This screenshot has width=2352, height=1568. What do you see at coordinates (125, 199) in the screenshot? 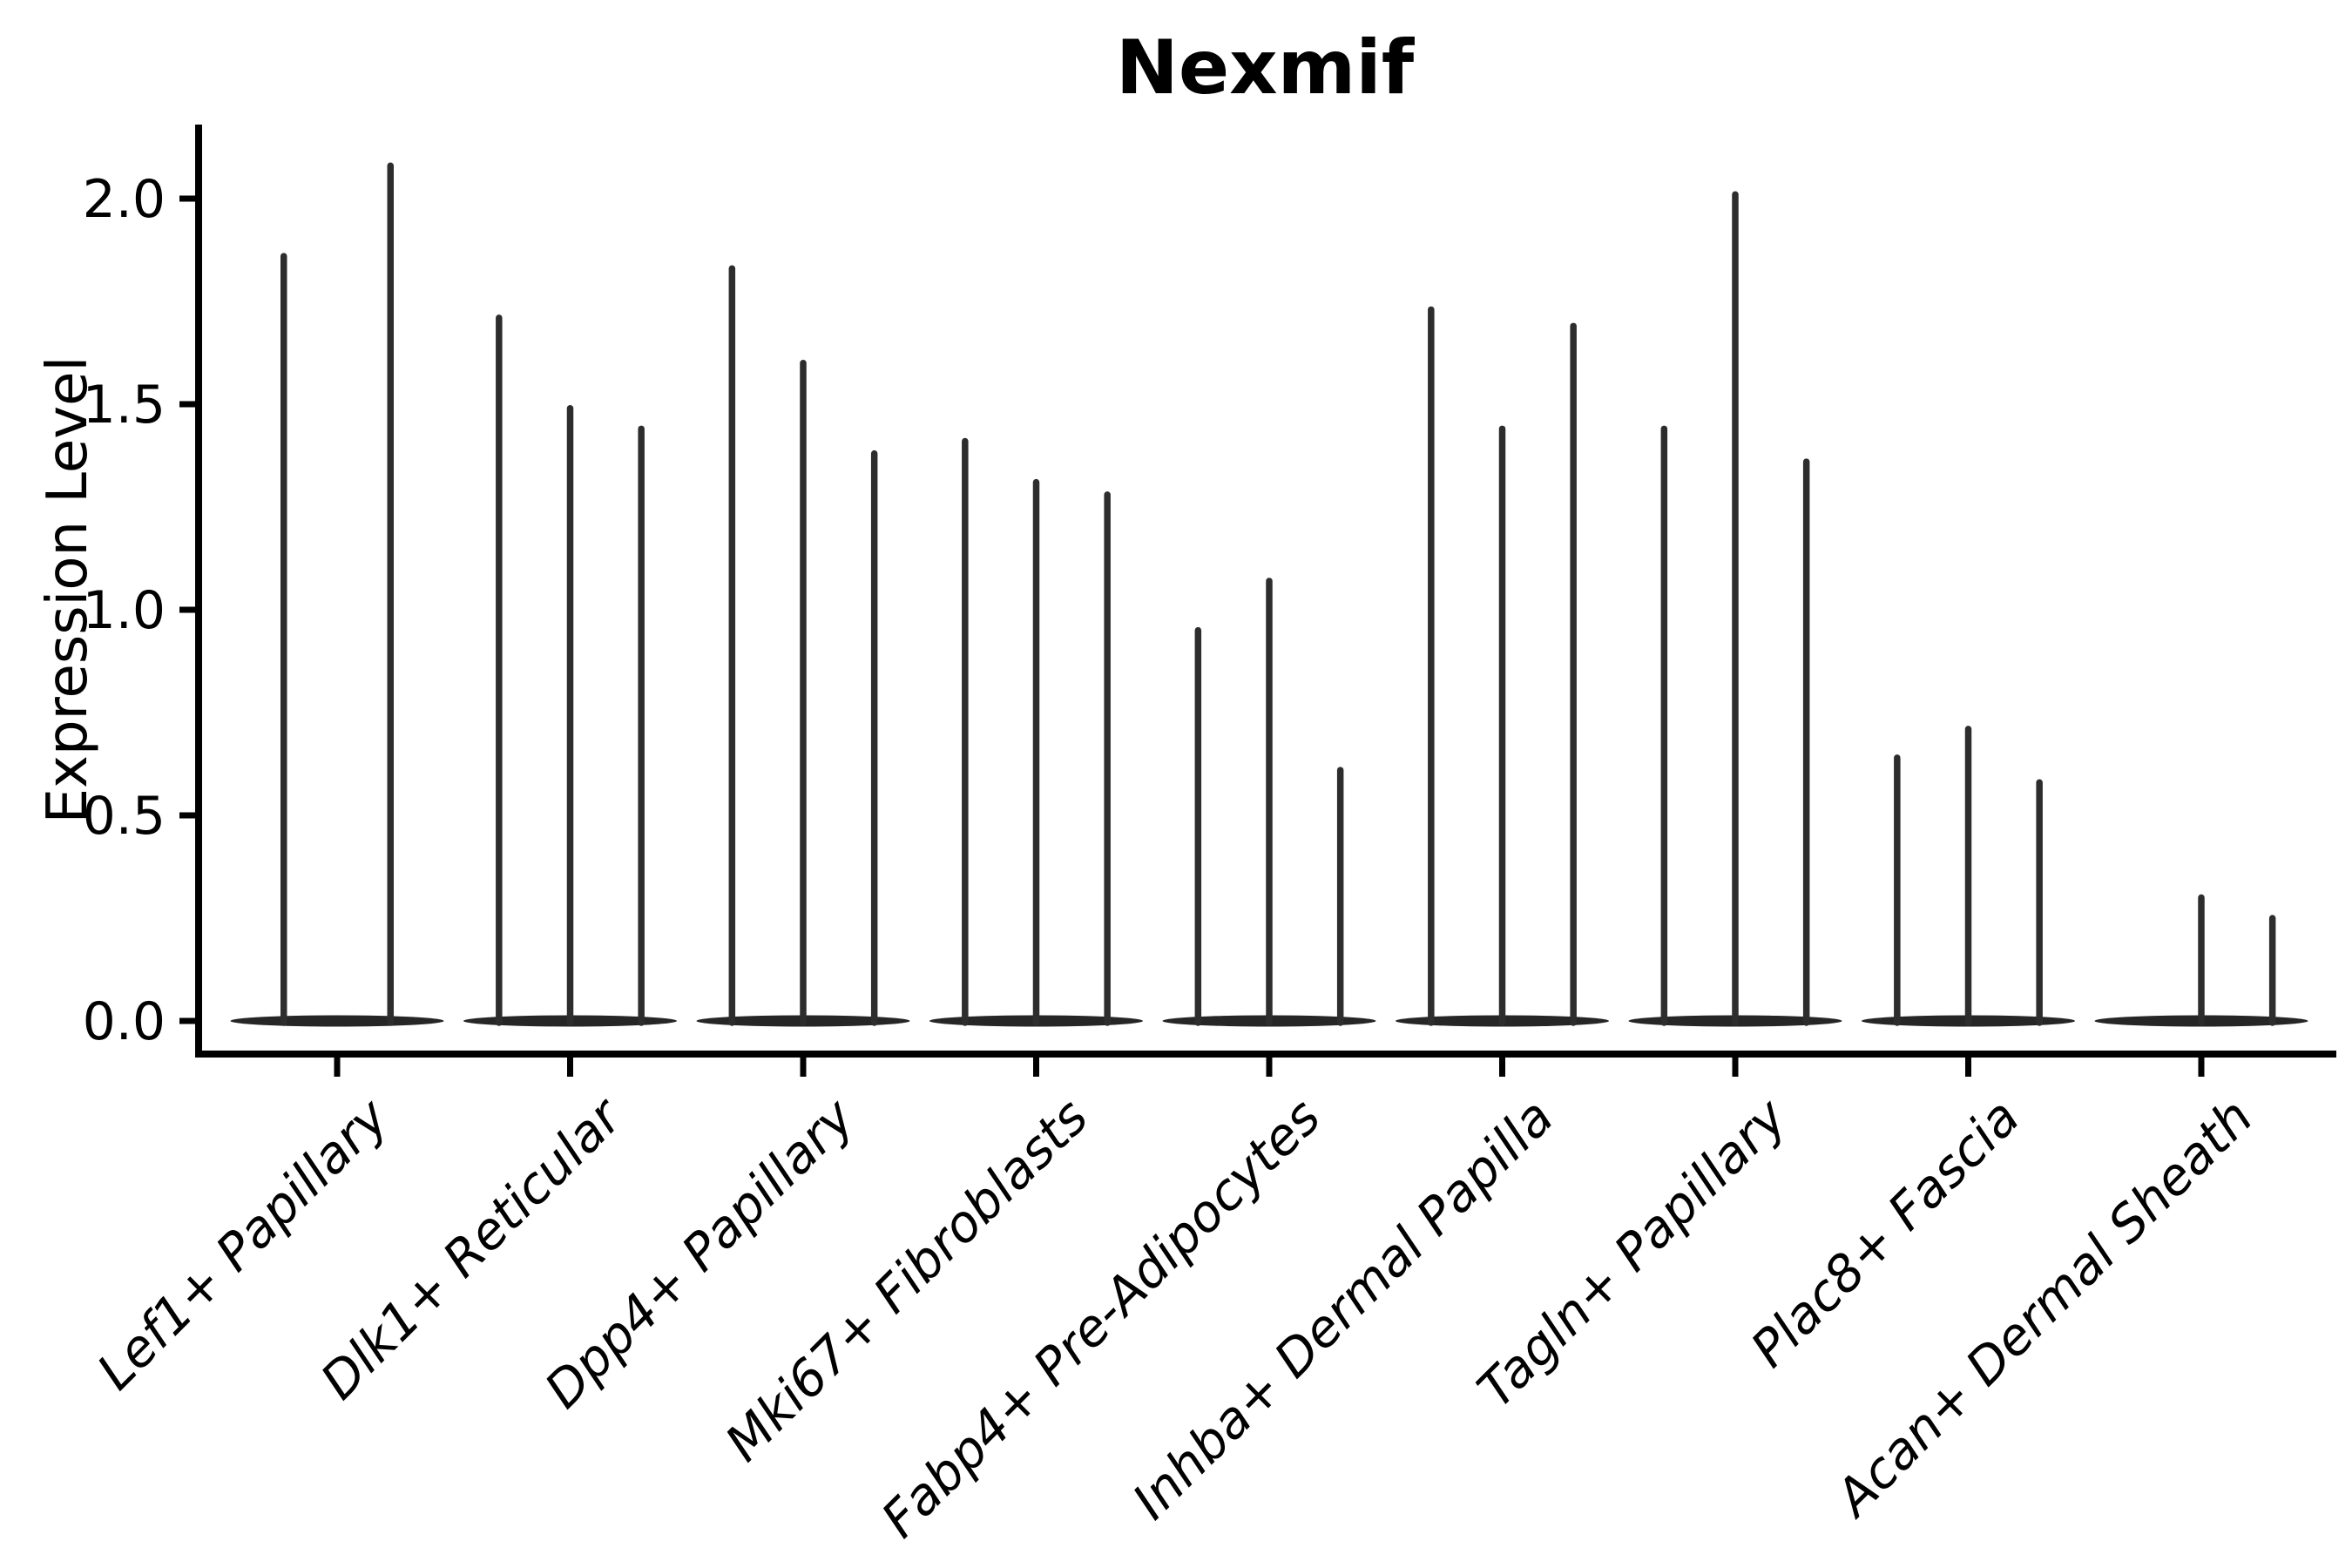
I see `y-tick-label: 2.0` at bounding box center [125, 199].